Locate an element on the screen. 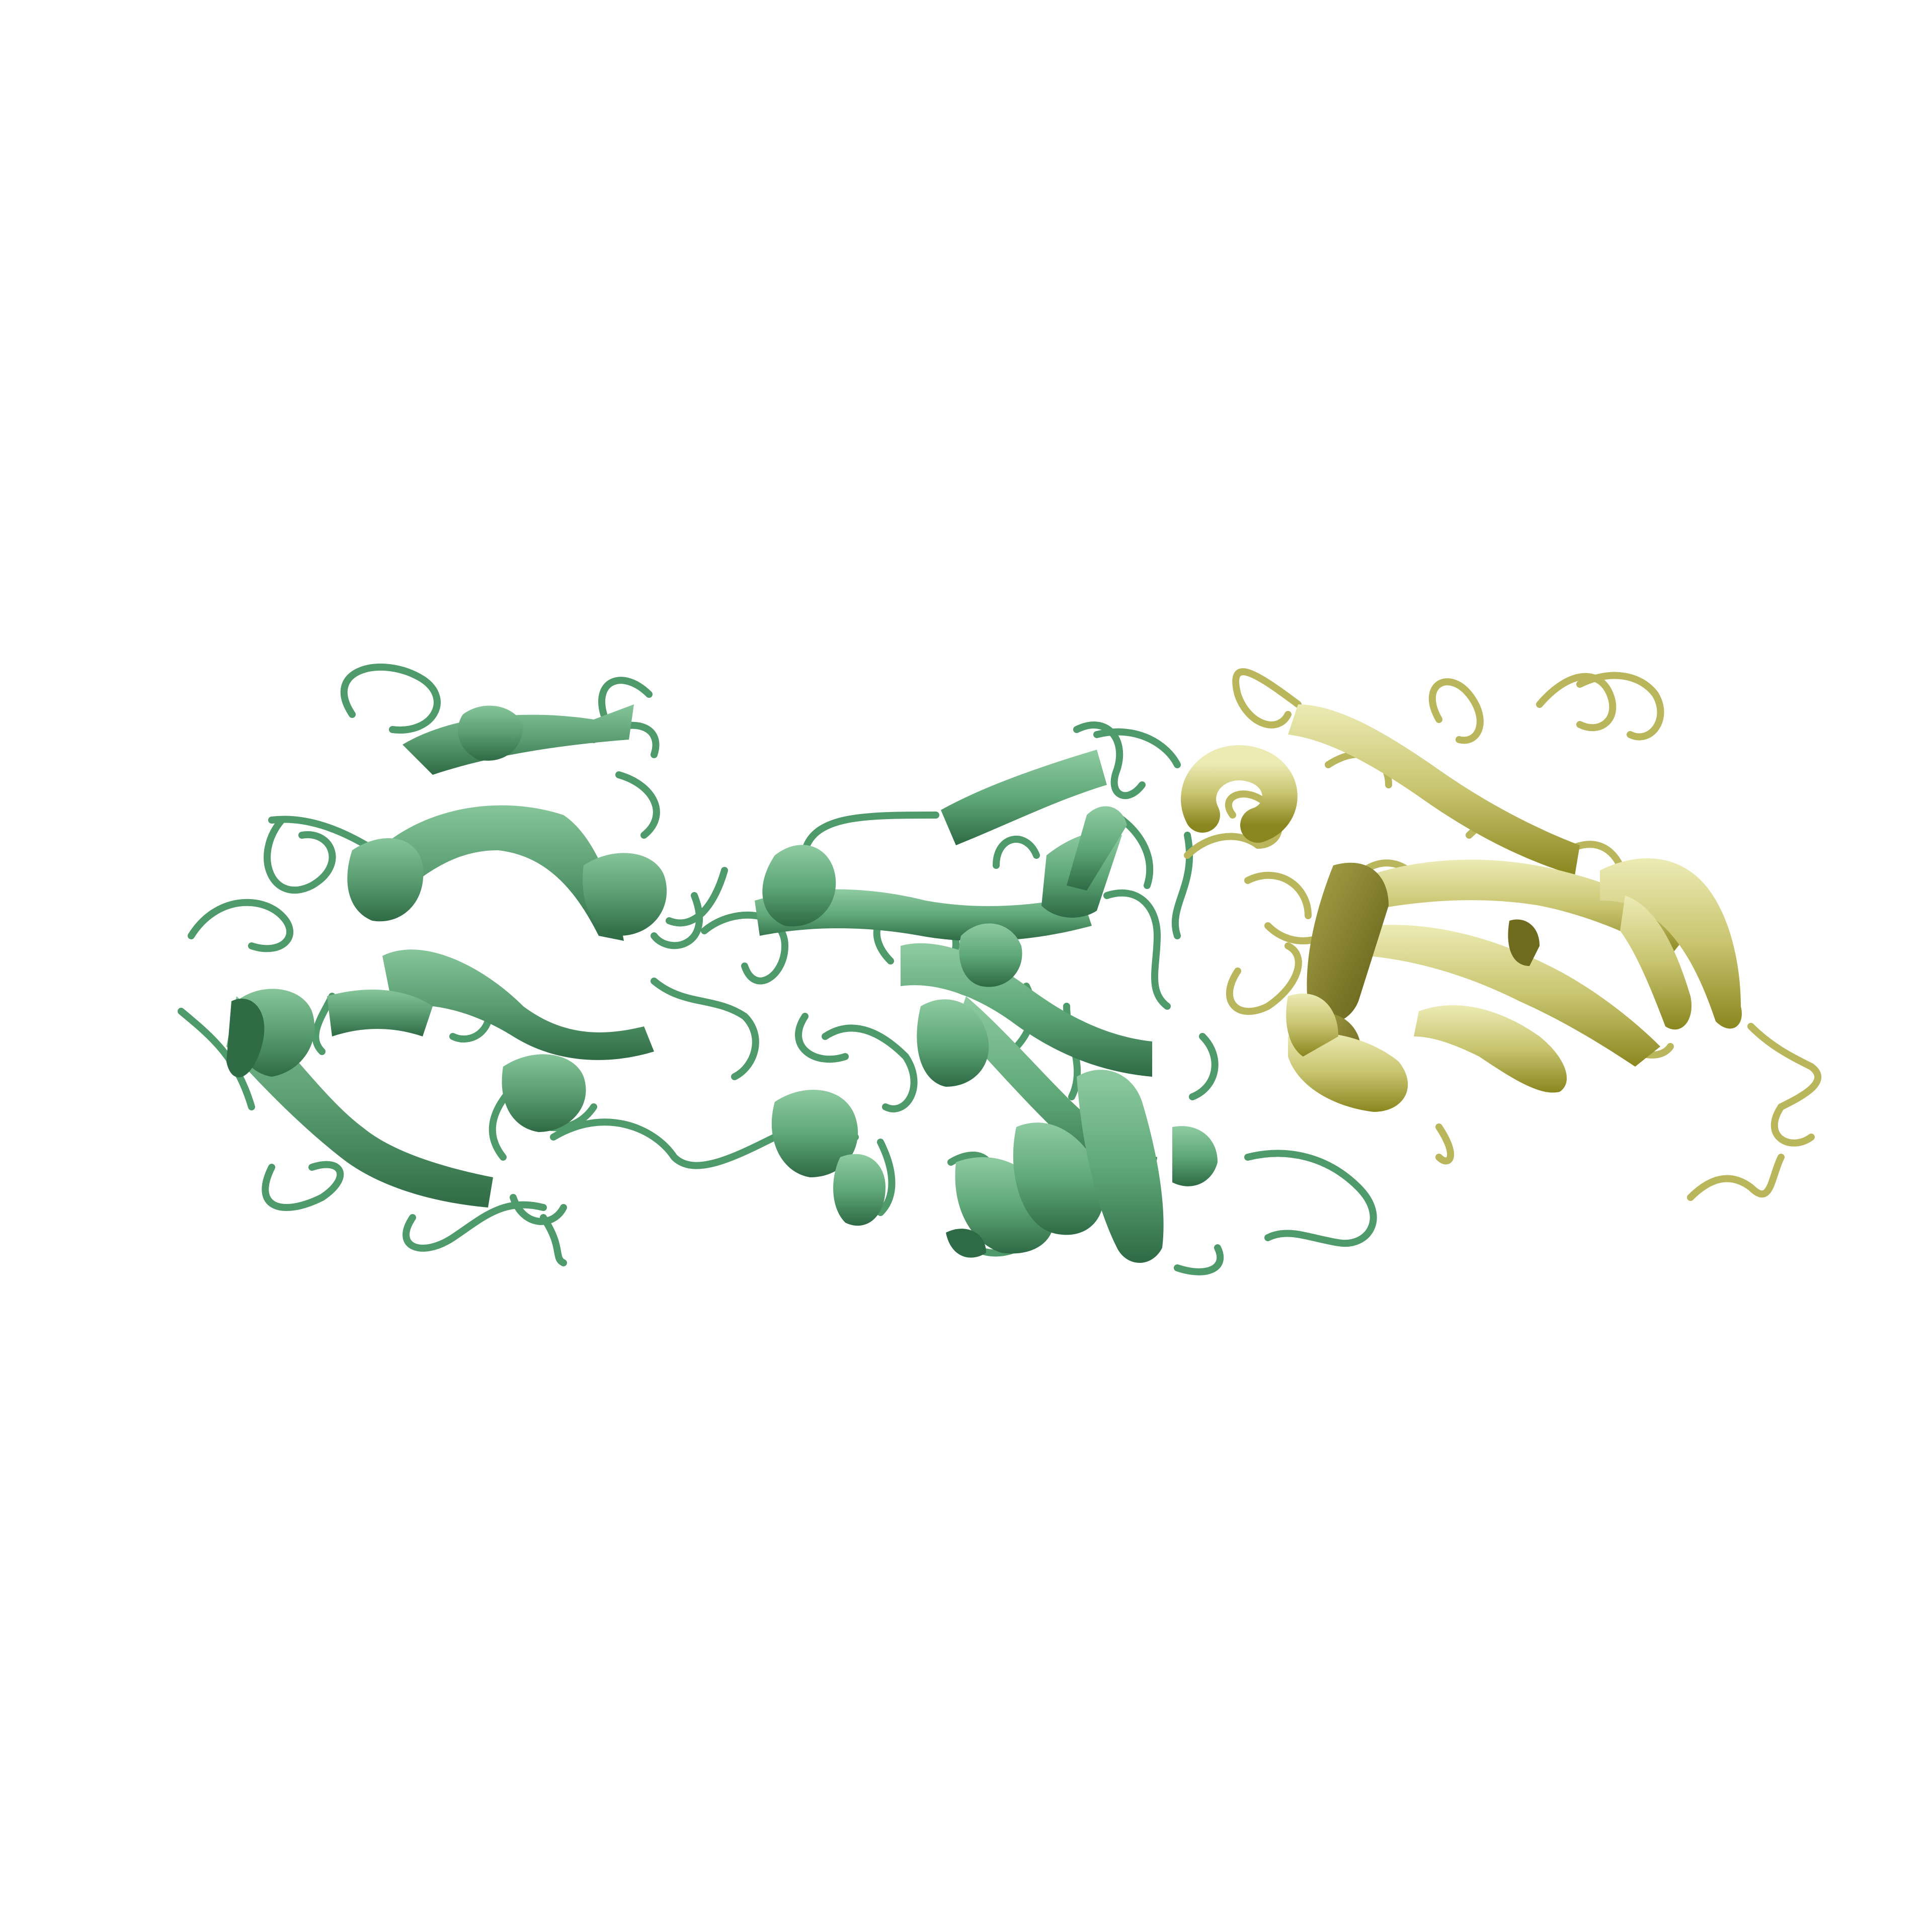  middle-domain-loops is located at coordinates (1039, 998).